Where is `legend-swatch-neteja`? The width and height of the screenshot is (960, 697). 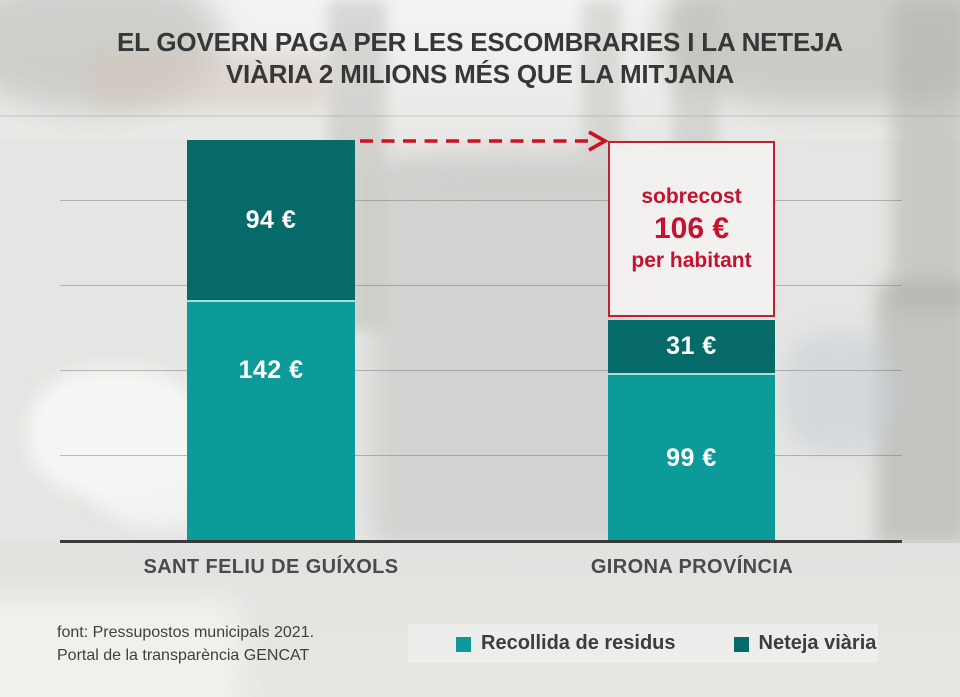 legend-swatch-neteja is located at coordinates (741, 644).